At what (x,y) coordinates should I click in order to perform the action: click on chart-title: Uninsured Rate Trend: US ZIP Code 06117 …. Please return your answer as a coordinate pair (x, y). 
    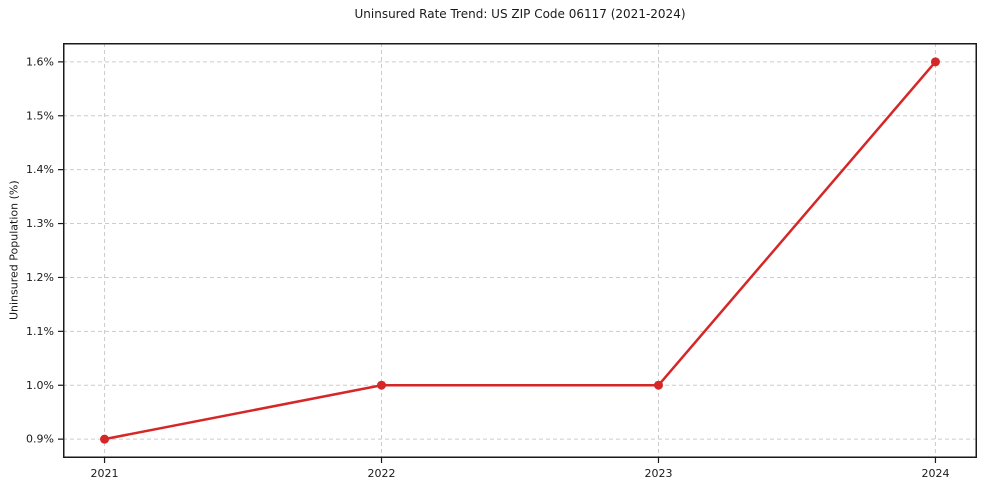
    Looking at the image, I should click on (520, 14).